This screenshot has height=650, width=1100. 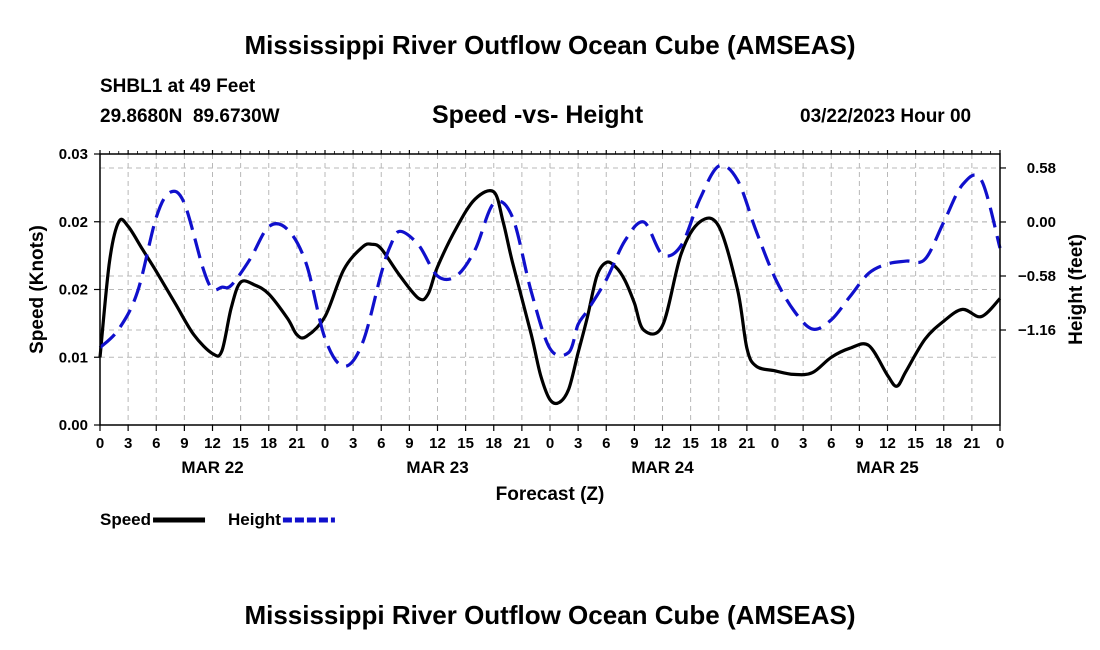 What do you see at coordinates (125, 519) in the screenshot?
I see `legend-label-speed: Speed` at bounding box center [125, 519].